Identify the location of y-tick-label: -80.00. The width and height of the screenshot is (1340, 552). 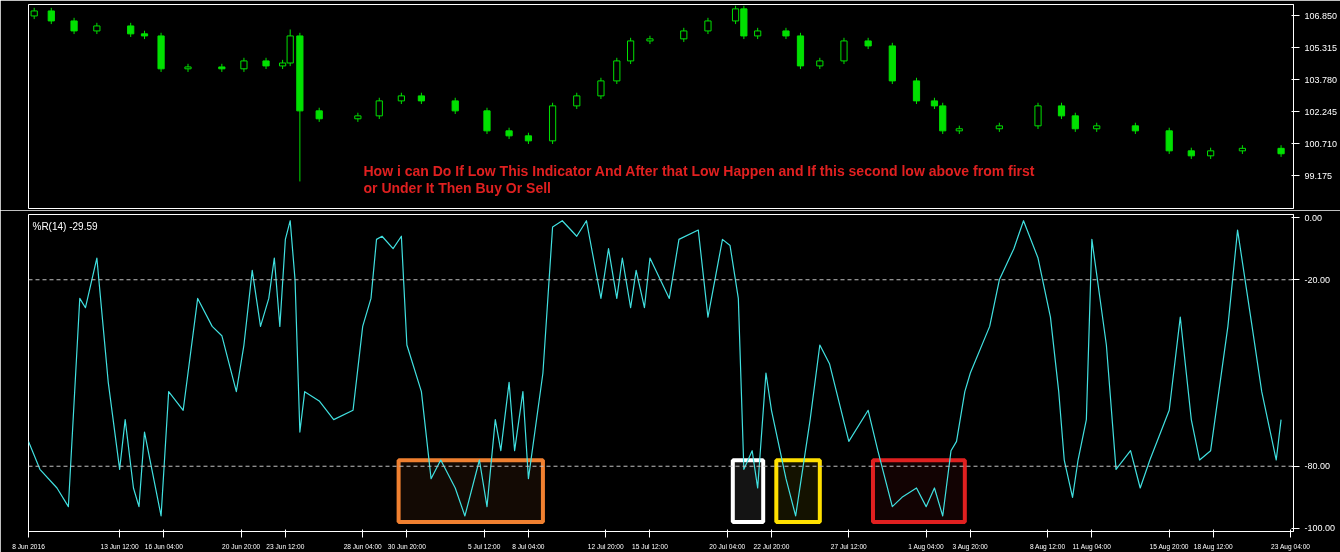
(1317, 466).